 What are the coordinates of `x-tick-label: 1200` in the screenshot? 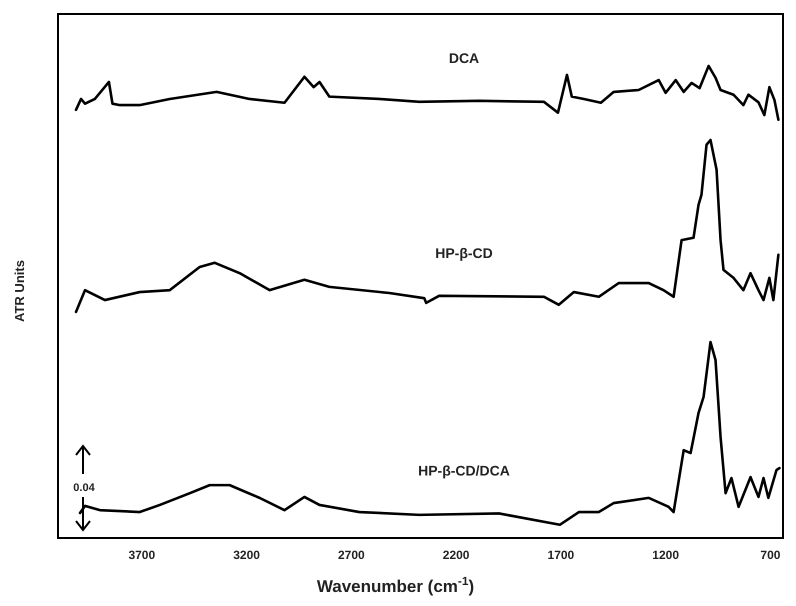 It's located at (666, 555).